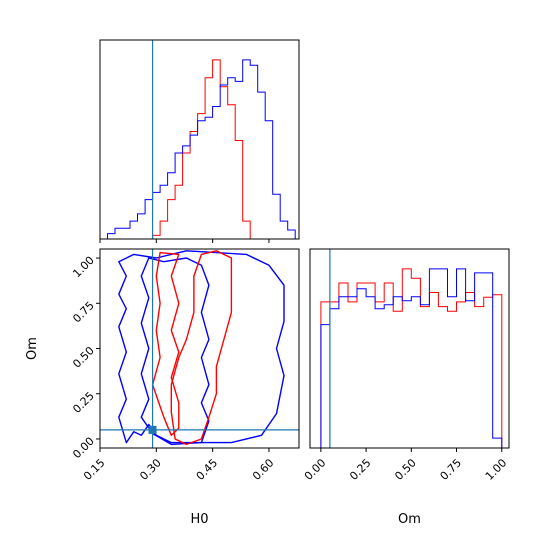 This screenshot has height=550, width=550. Describe the element at coordinates (83, 448) in the screenshot. I see `contour-ytick-label-0: 0.00` at that location.